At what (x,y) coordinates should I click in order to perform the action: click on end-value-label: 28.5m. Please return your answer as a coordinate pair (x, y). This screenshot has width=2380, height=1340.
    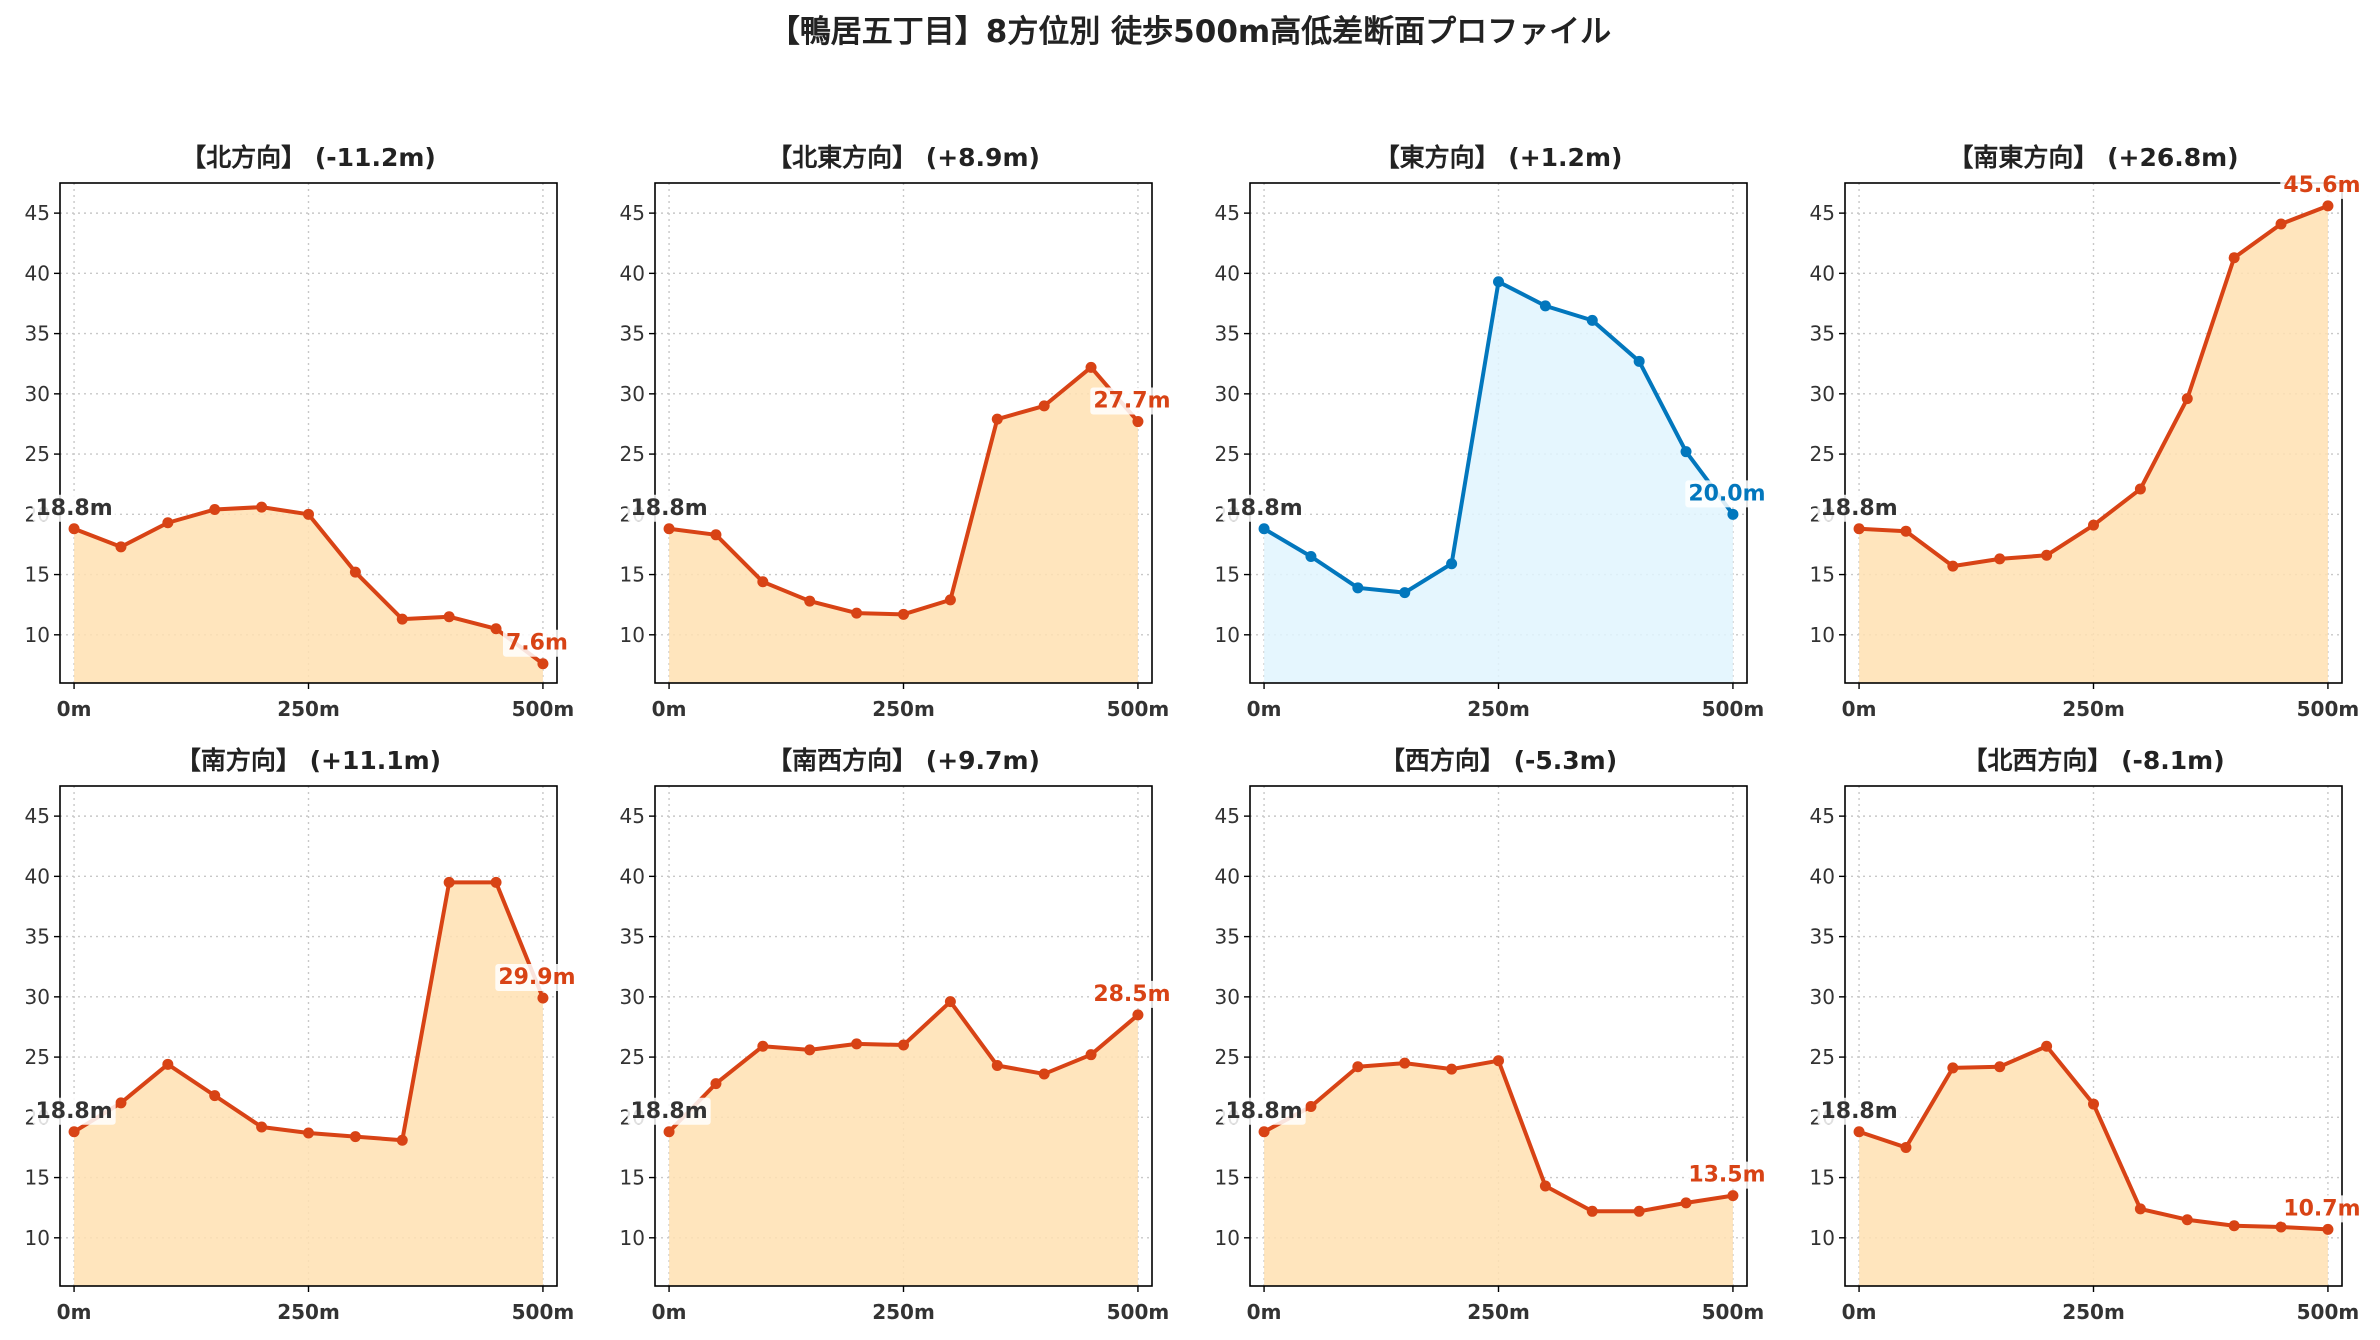
    Looking at the image, I should click on (1131, 994).